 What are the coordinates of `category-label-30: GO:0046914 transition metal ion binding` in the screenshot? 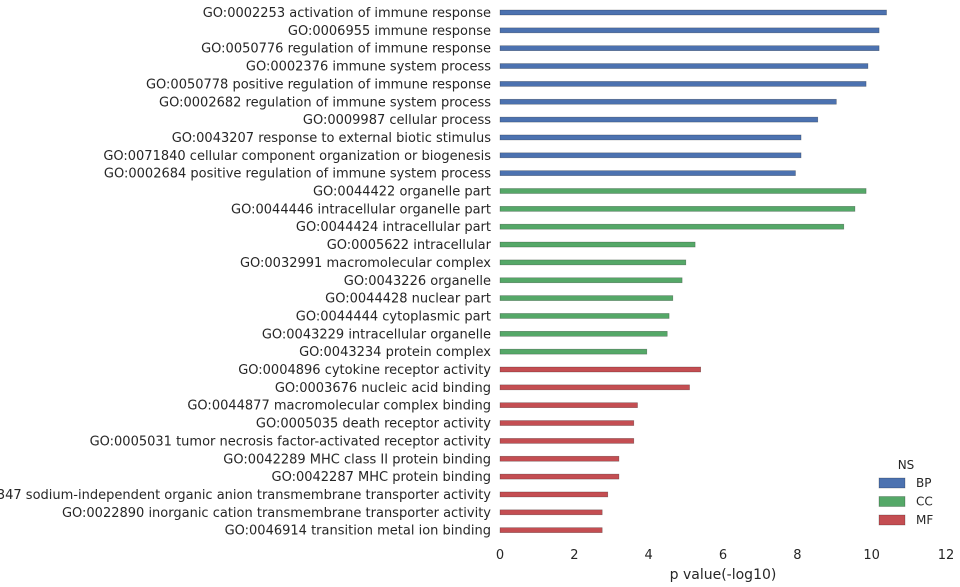 It's located at (358, 531).